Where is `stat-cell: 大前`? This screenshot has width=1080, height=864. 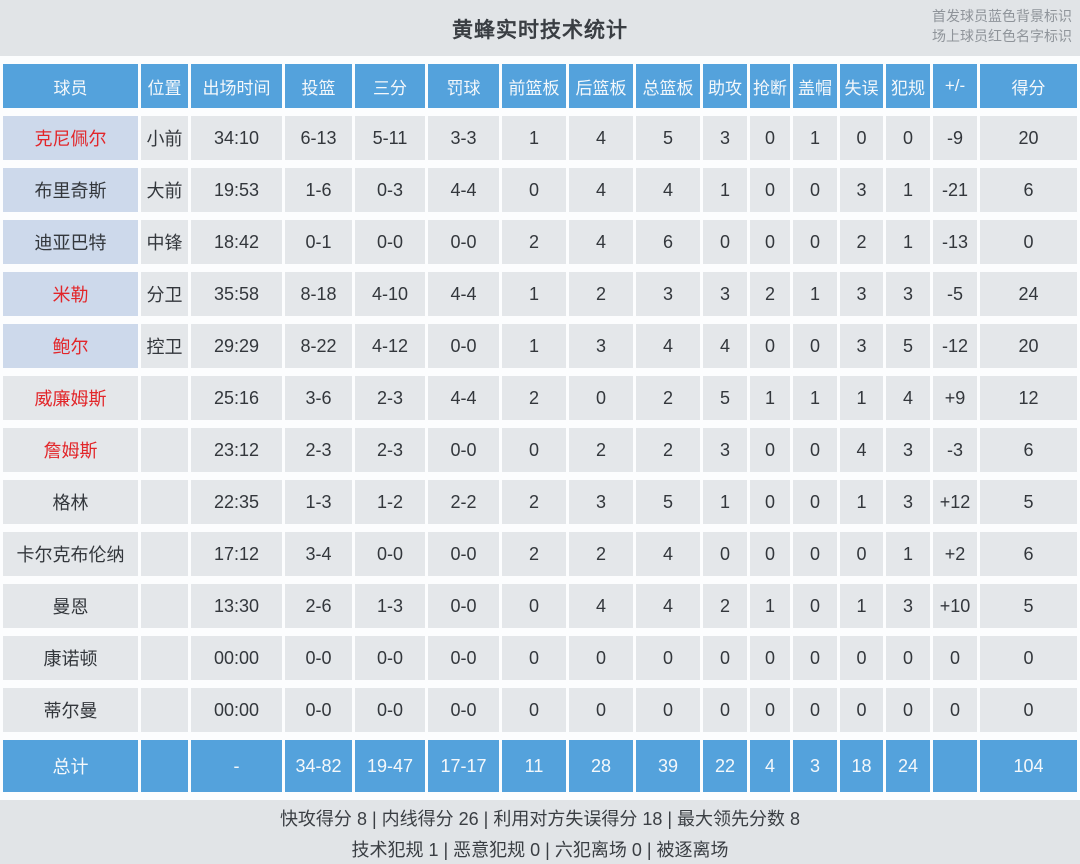 stat-cell: 大前 is located at coordinates (164, 190).